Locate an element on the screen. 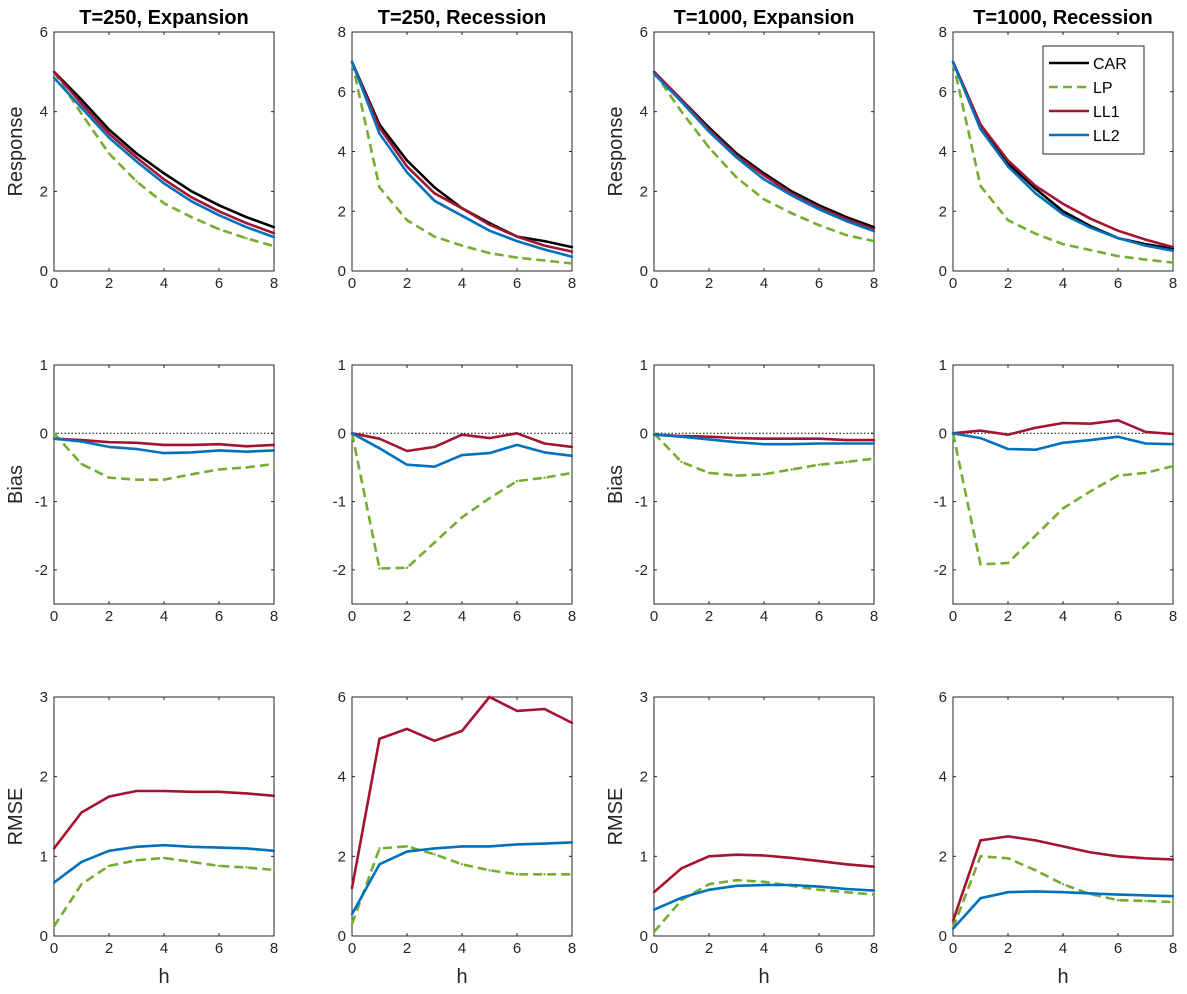  panel-bias-2: 0 2 4 6 8 -2 -1 0 1 is located at coordinates (455, 491).